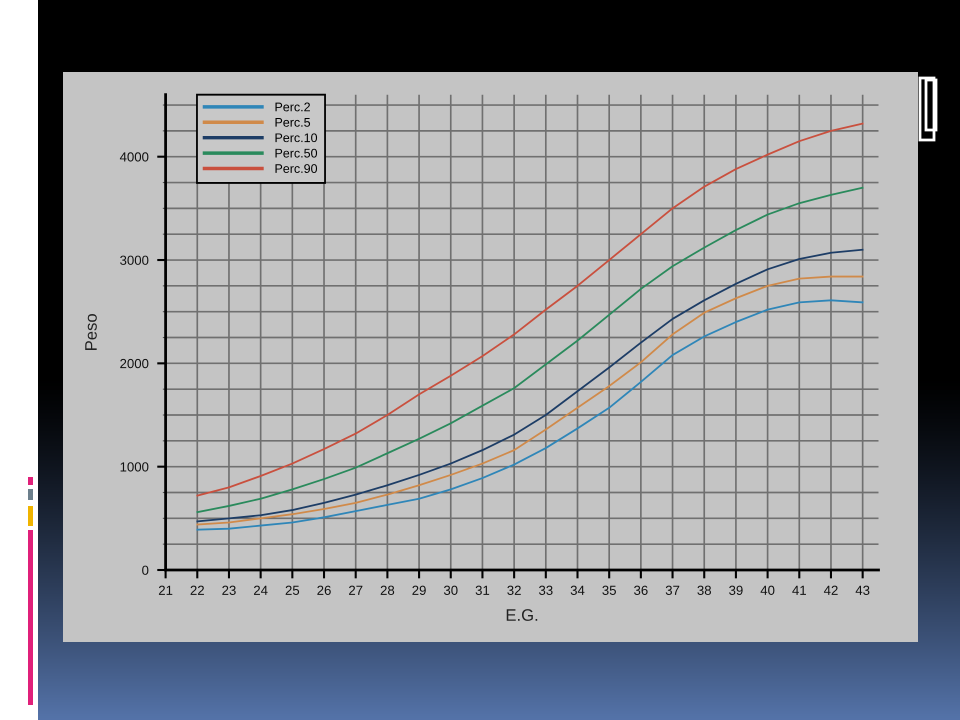  What do you see at coordinates (387, 590) in the screenshot?
I see `x-tick-label: 28` at bounding box center [387, 590].